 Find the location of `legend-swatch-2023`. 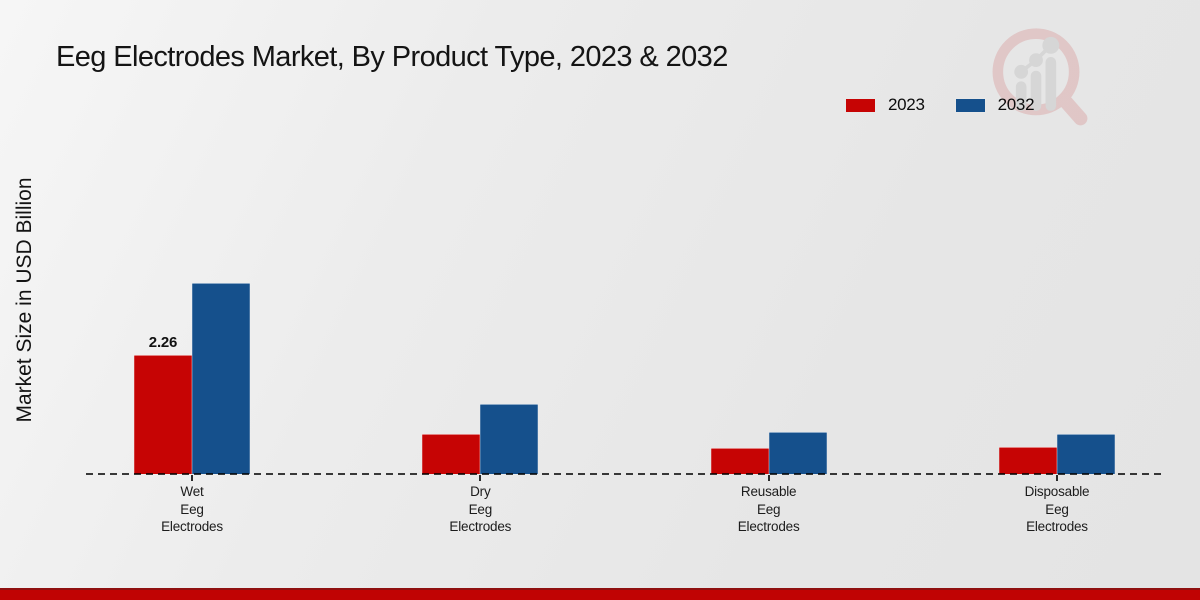

legend-swatch-2023 is located at coordinates (860, 105).